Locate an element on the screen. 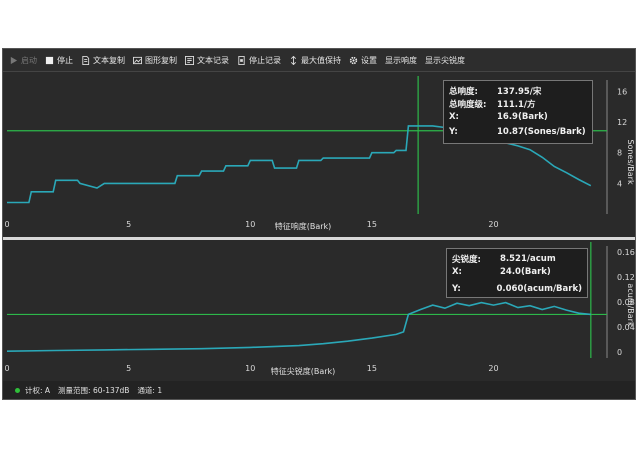  status-indicator is located at coordinates (17, 390).